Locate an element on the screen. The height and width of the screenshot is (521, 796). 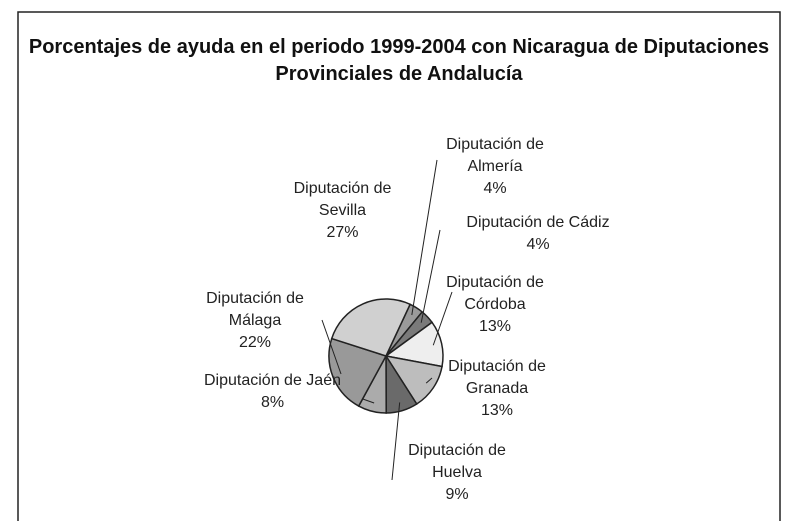
pie-slice is located at coordinates (371, 327).